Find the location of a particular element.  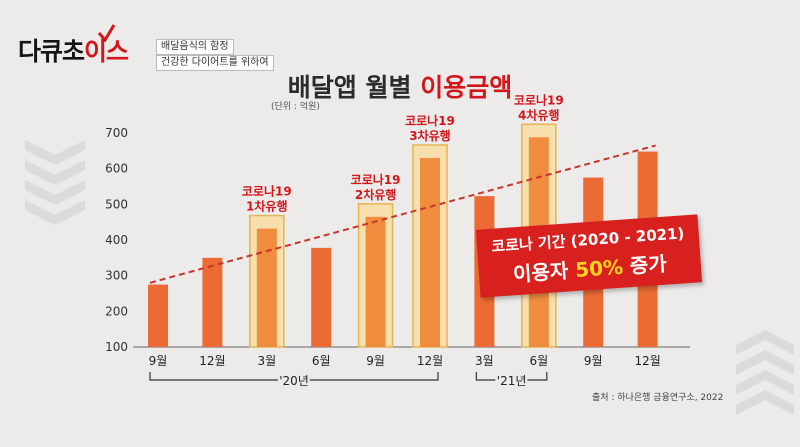

y-tick-label: 400 is located at coordinates (116, 240).